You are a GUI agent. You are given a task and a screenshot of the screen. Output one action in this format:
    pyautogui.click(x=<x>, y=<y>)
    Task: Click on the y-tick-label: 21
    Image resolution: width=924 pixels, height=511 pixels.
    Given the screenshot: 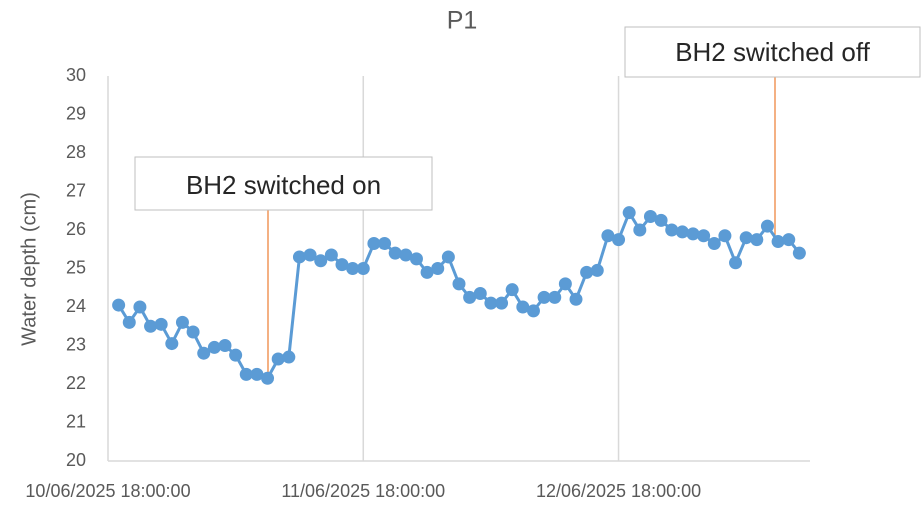 What is the action you would take?
    pyautogui.click(x=76, y=421)
    